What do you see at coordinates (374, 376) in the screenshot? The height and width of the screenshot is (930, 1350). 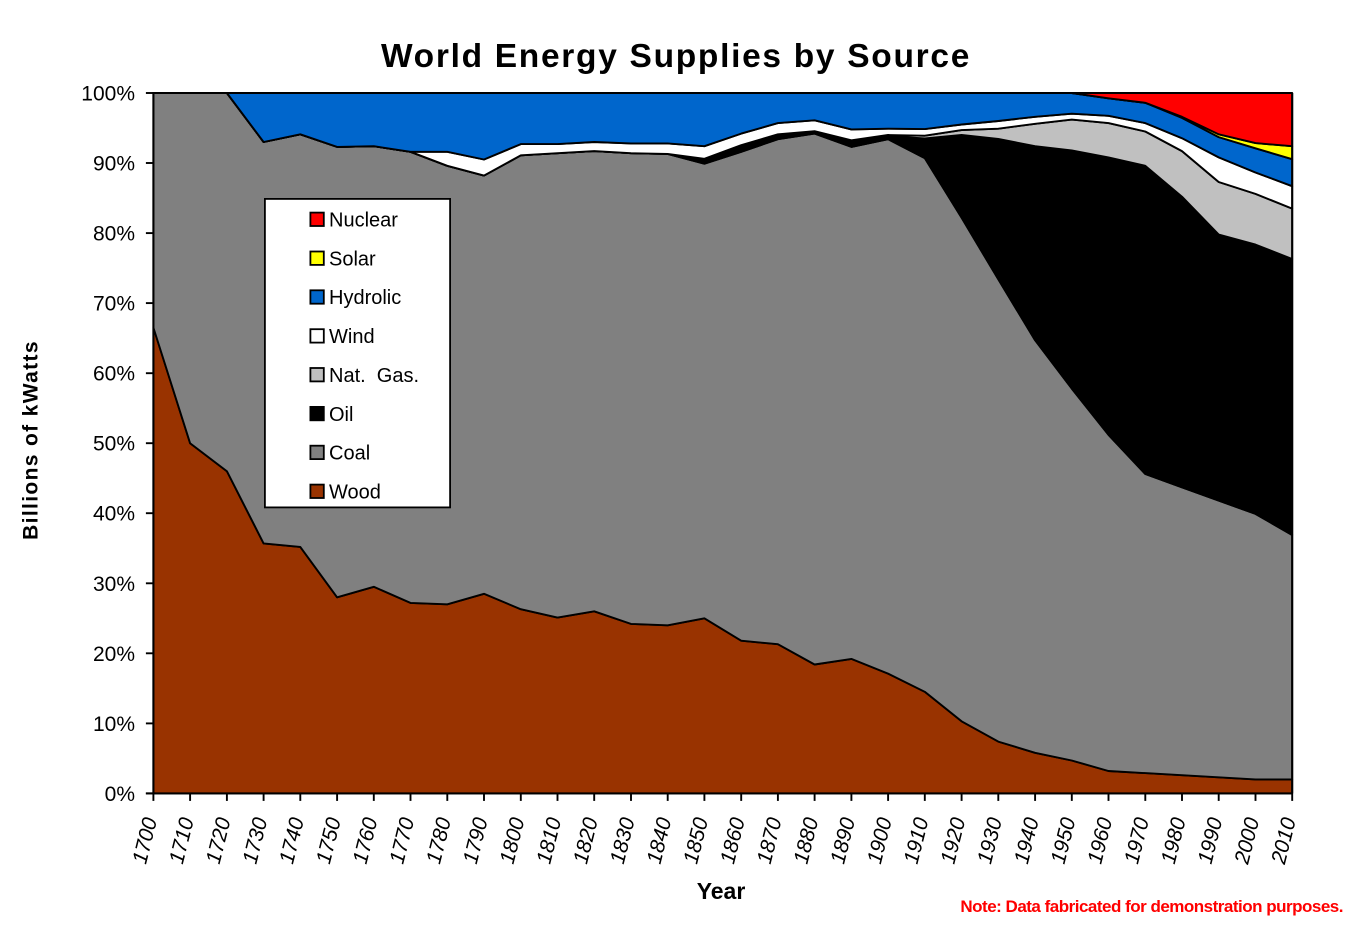 I see `svg-text: Nat. Gas.` at bounding box center [374, 376].